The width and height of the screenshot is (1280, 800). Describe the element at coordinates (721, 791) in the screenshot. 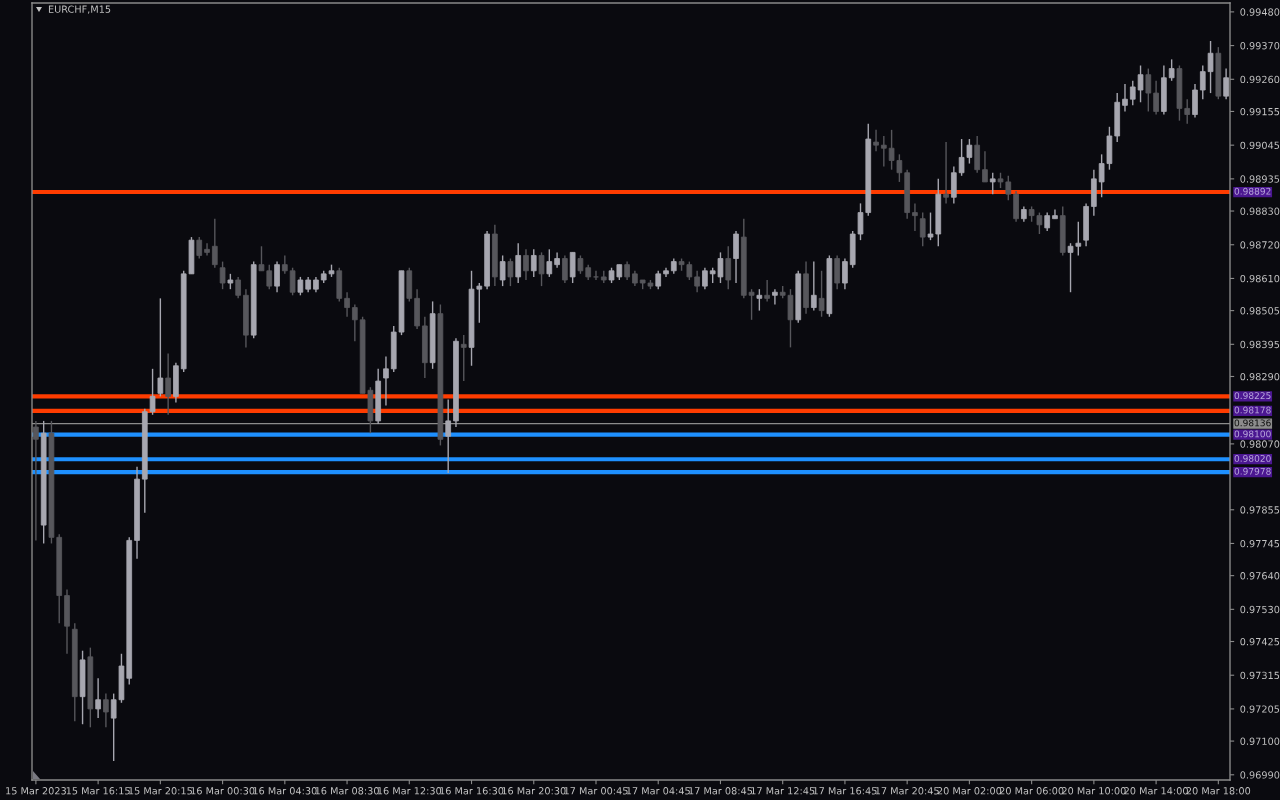

I see `x-tick-label: 17 Mar 08:45` at that location.